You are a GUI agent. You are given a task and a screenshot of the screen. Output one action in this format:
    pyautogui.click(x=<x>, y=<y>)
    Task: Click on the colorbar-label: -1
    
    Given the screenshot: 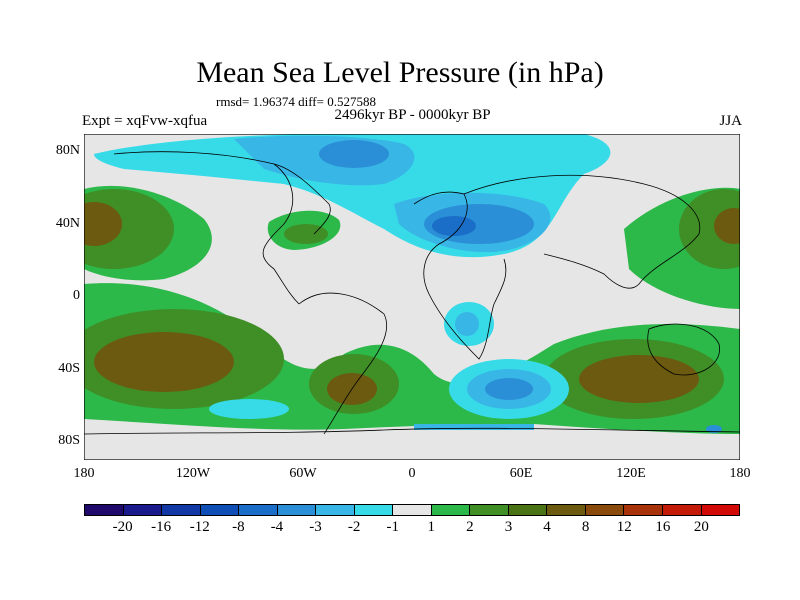 What is the action you would take?
    pyautogui.click(x=392, y=527)
    